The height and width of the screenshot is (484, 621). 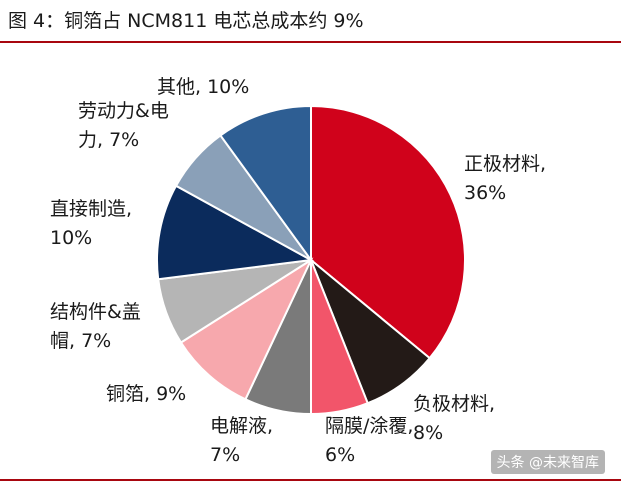 What do you see at coordinates (95, 312) in the screenshot?
I see `slice-label-line: 结构件&盖` at bounding box center [95, 312].